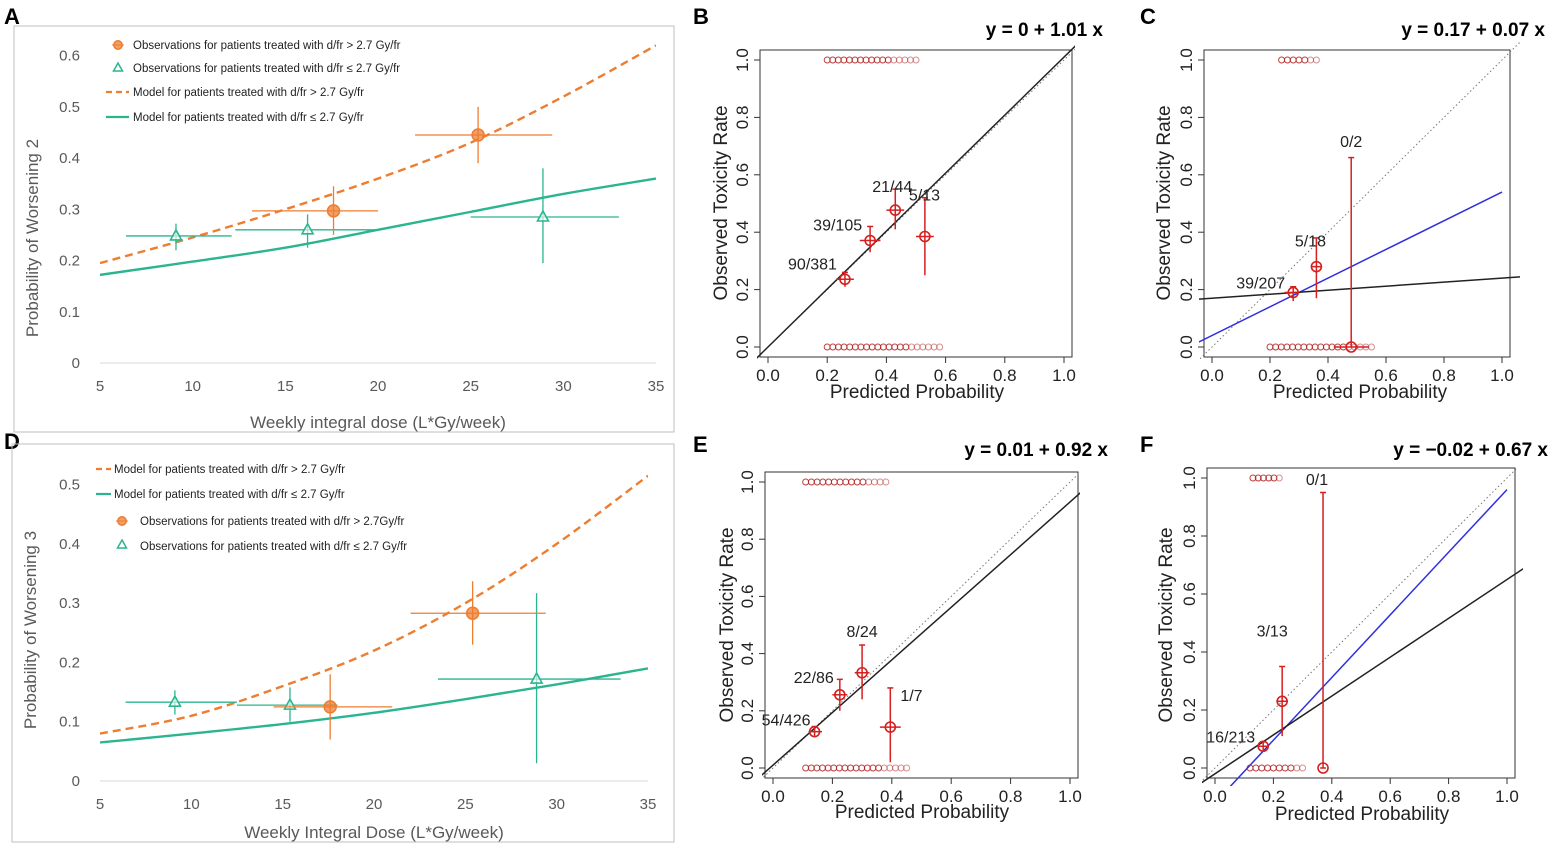 The width and height of the screenshot is (1550, 846). What do you see at coordinates (1148, 16) in the screenshot?
I see `panel-letter-c: C` at bounding box center [1148, 16].